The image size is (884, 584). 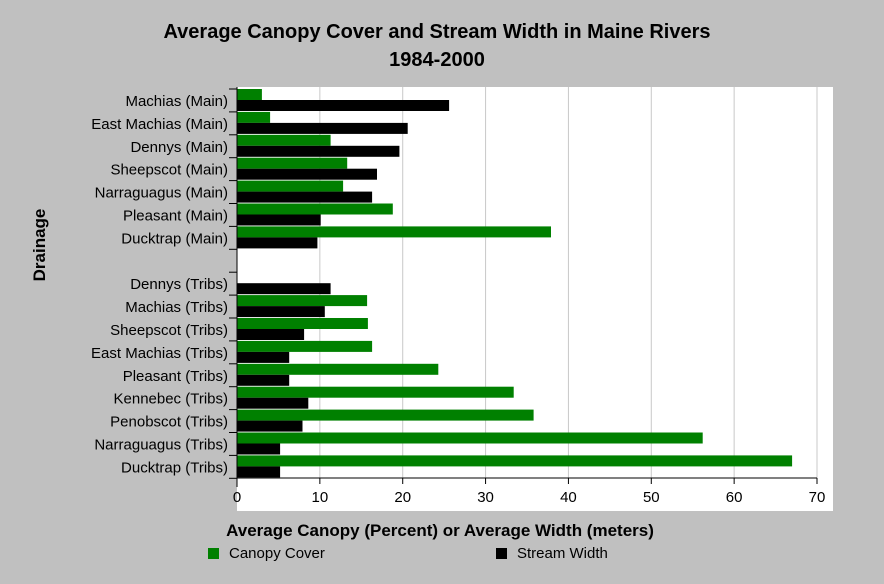 I want to click on y-tick-label: East Machias (Main), so click(x=159, y=124).